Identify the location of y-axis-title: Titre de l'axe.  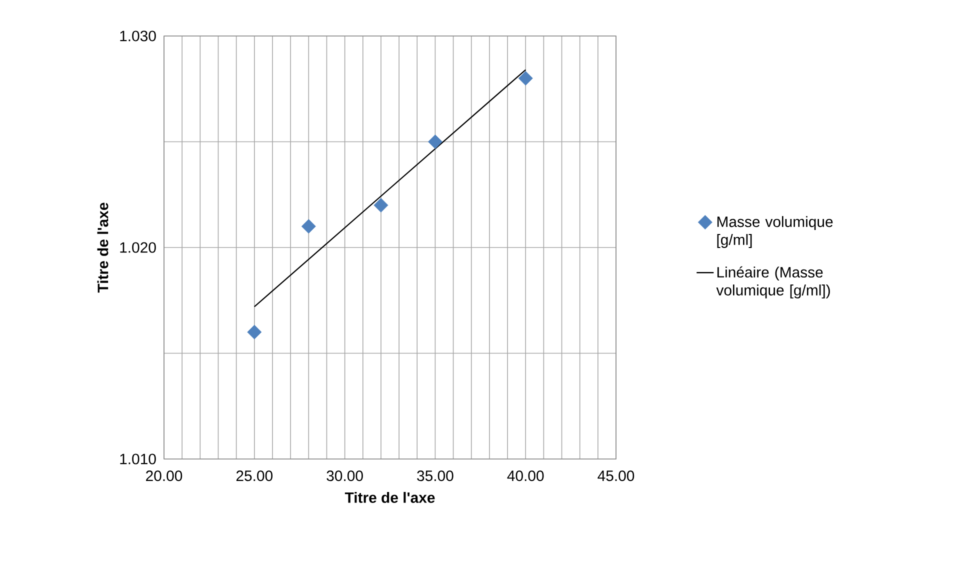
(102, 247).